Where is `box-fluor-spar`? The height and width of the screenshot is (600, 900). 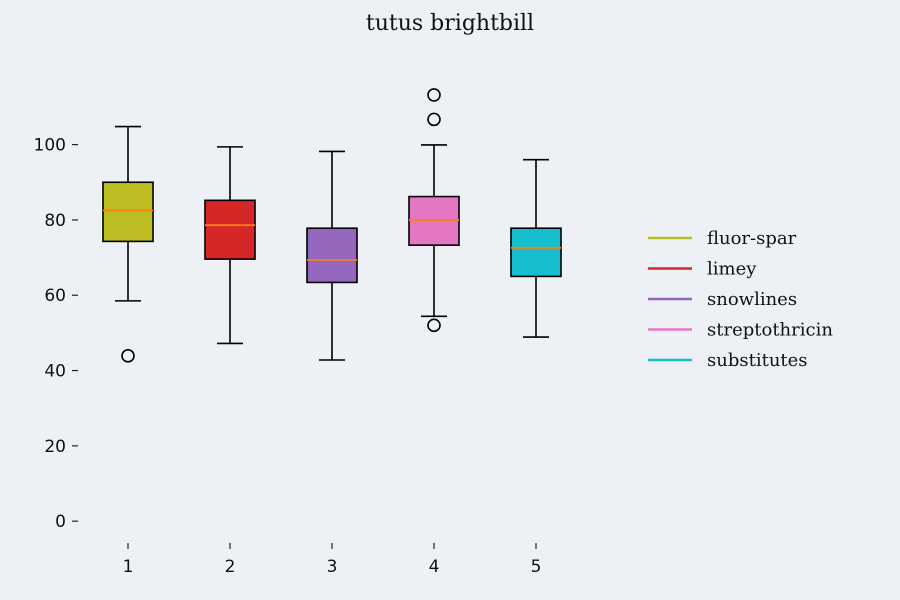
box-fluor-spar is located at coordinates (128, 212).